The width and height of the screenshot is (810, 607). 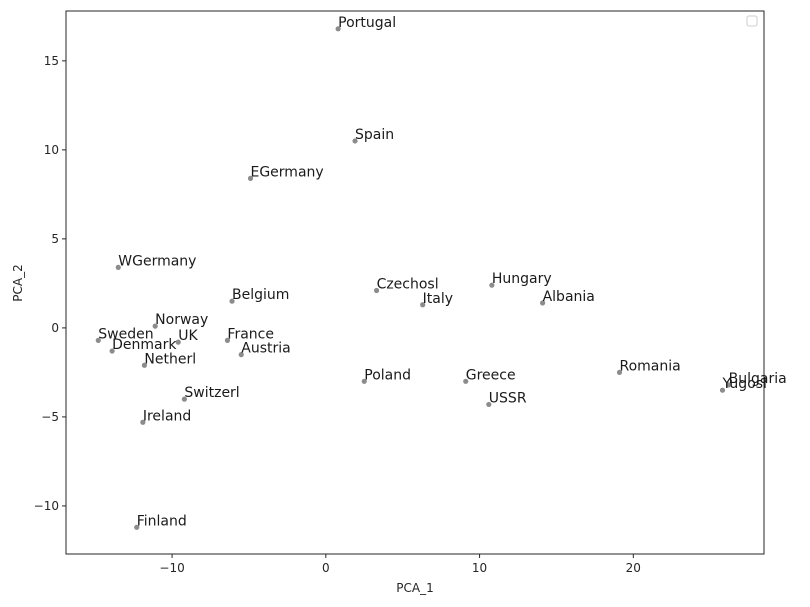 What do you see at coordinates (171, 568) in the screenshot?
I see `x-tick-label: −10` at bounding box center [171, 568].